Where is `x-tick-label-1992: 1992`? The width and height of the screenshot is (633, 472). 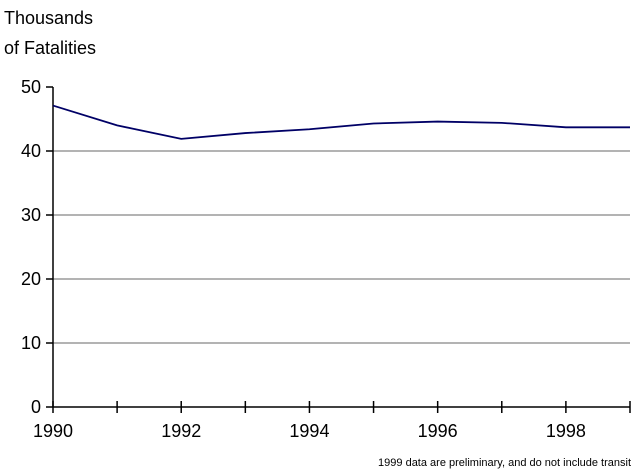 x-tick-label-1992: 1992 is located at coordinates (181, 431).